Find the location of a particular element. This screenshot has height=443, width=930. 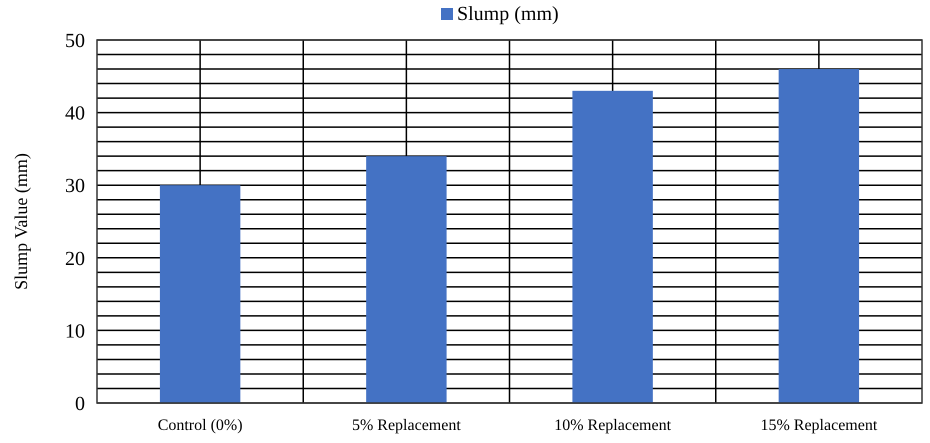

y-tick-label: 20 is located at coordinates (75, 259).